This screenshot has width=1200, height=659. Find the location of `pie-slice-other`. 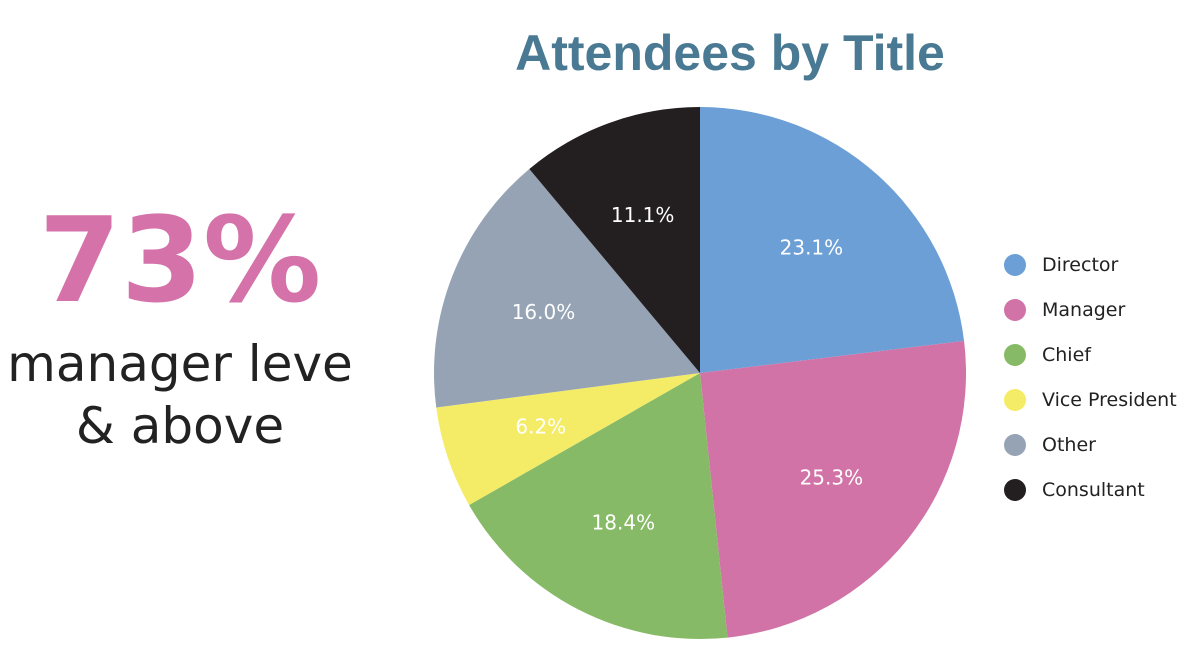

pie-slice-other is located at coordinates (566, 288).